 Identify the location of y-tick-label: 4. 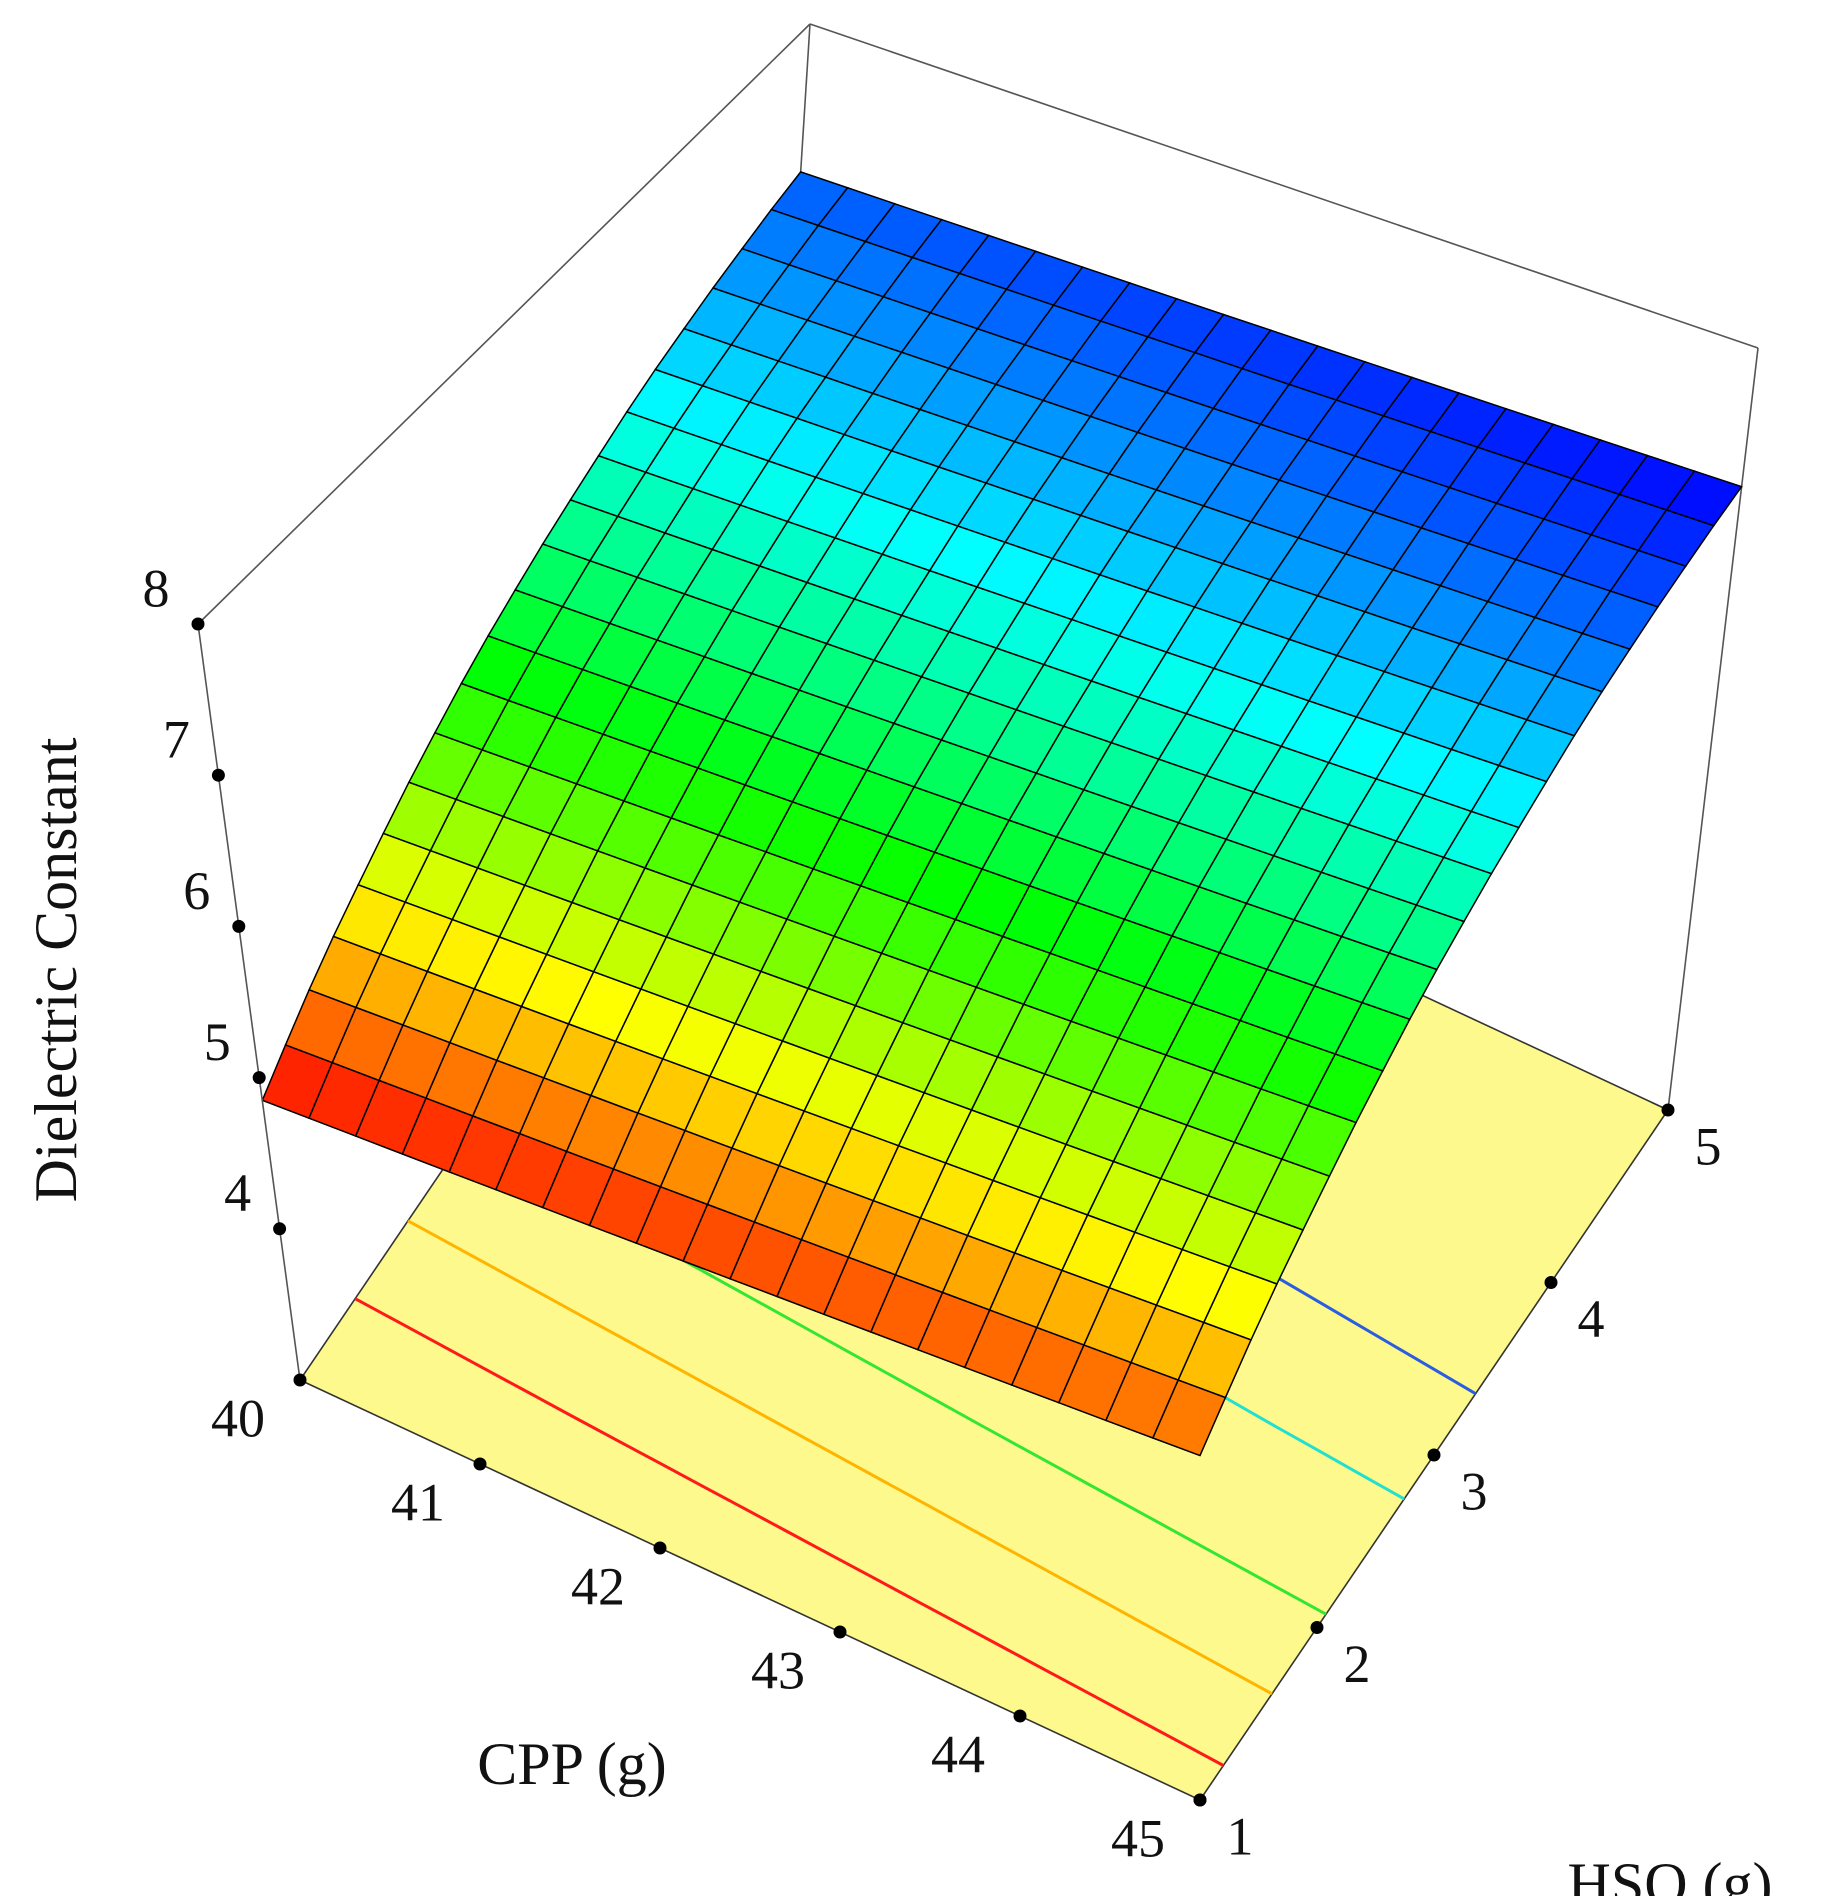
(1591, 1319).